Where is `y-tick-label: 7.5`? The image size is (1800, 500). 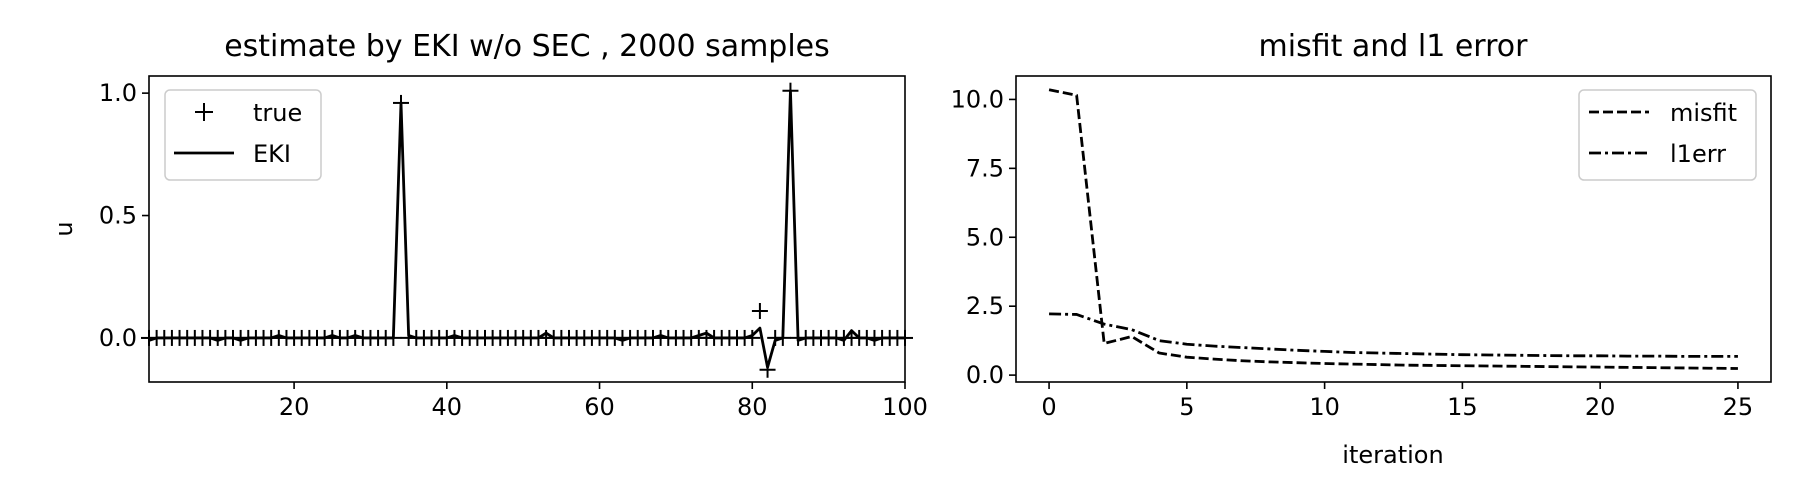
y-tick-label: 7.5 is located at coordinates (985, 168).